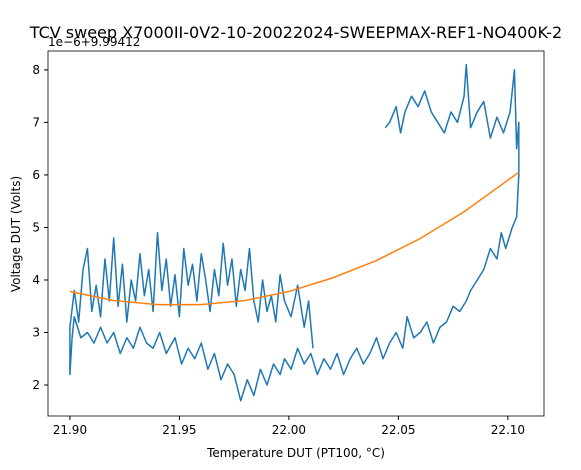 This screenshot has height=470, width=581. I want to click on y-tick-label: 8, so click(36, 70).